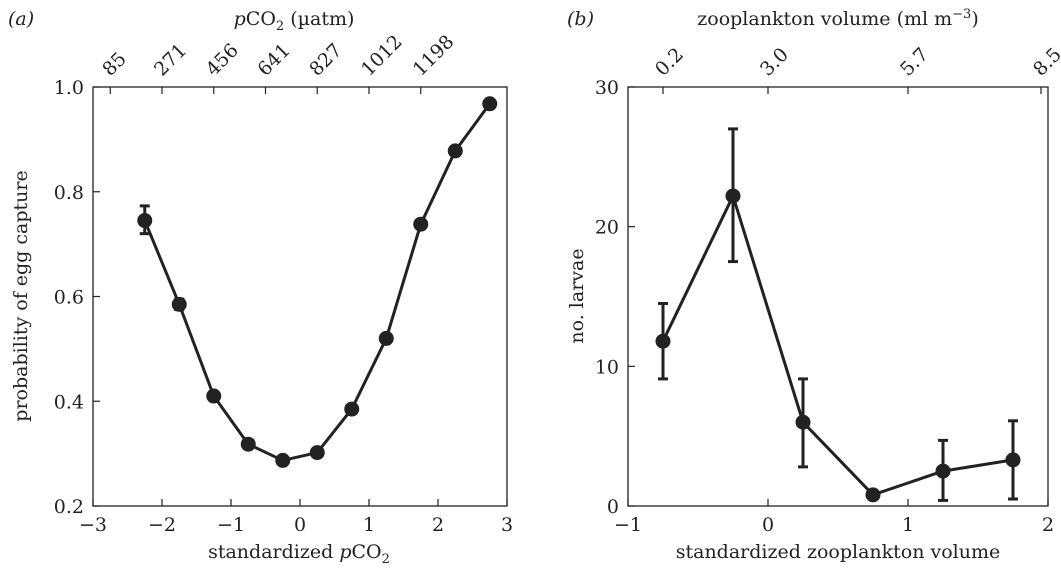  What do you see at coordinates (834, 517) in the screenshot?
I see `panel-b-x-ticks: −1 0 1 2` at bounding box center [834, 517].